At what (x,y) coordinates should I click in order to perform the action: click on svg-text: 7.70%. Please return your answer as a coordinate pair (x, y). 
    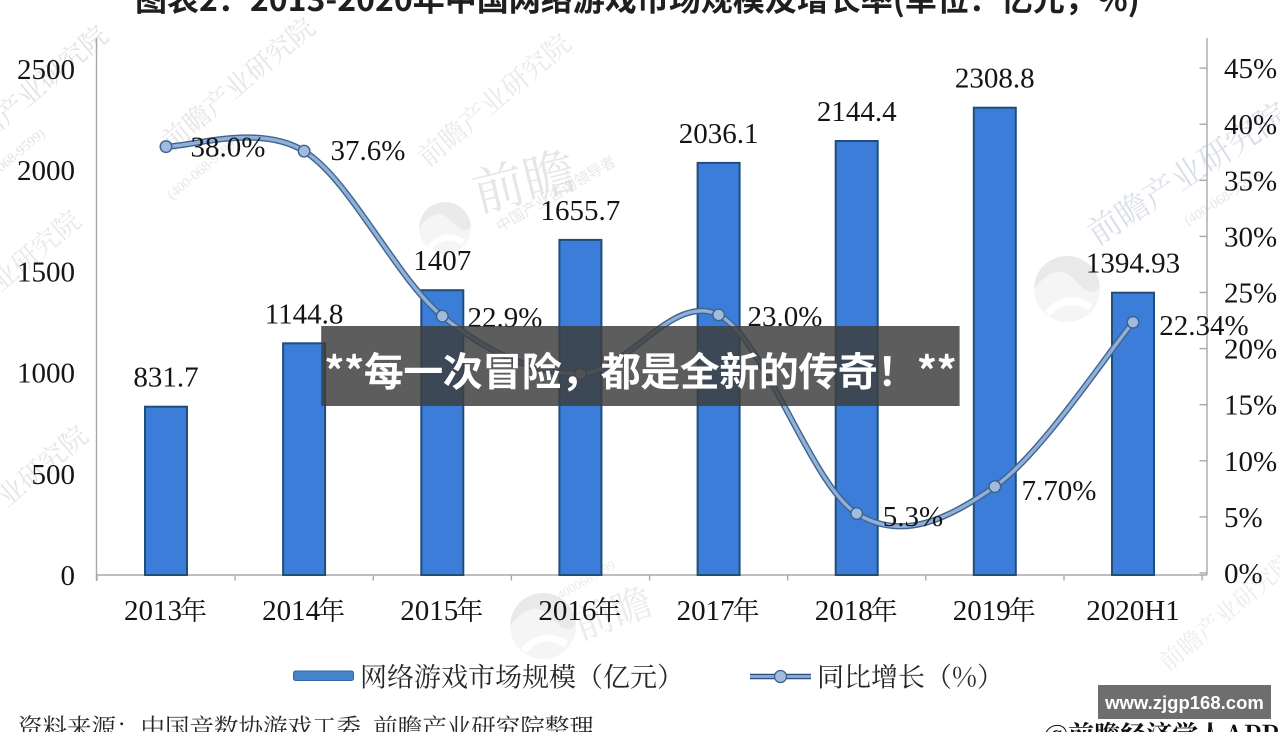
    Looking at the image, I should click on (1059, 491).